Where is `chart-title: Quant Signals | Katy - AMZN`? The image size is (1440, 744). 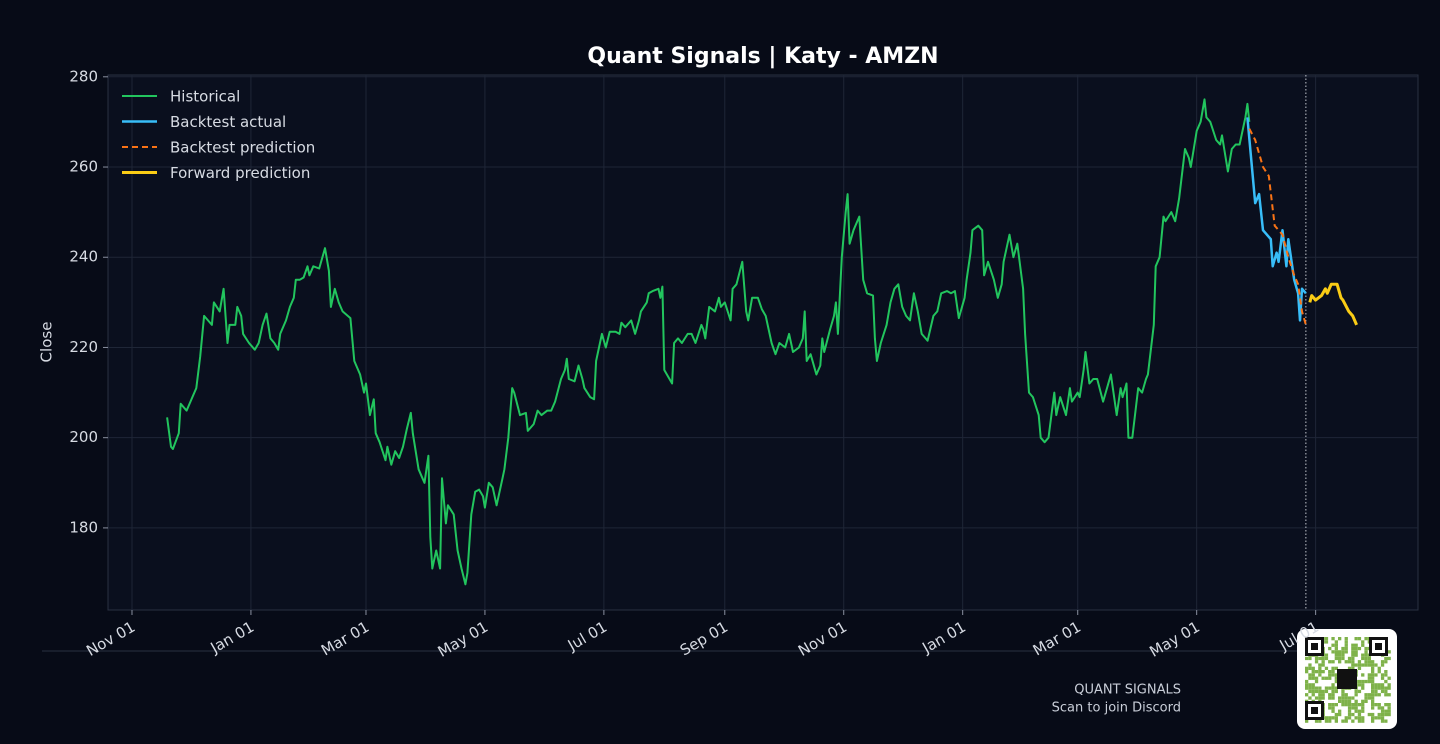 chart-title: Quant Signals | Katy - AMZN is located at coordinates (762, 56).